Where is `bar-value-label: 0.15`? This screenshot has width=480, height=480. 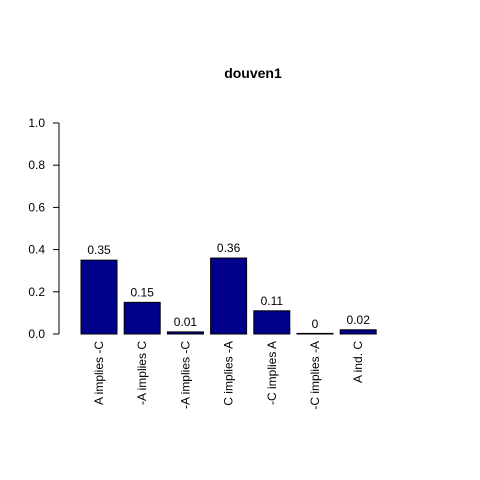 bar-value-label: 0.15 is located at coordinates (143, 292).